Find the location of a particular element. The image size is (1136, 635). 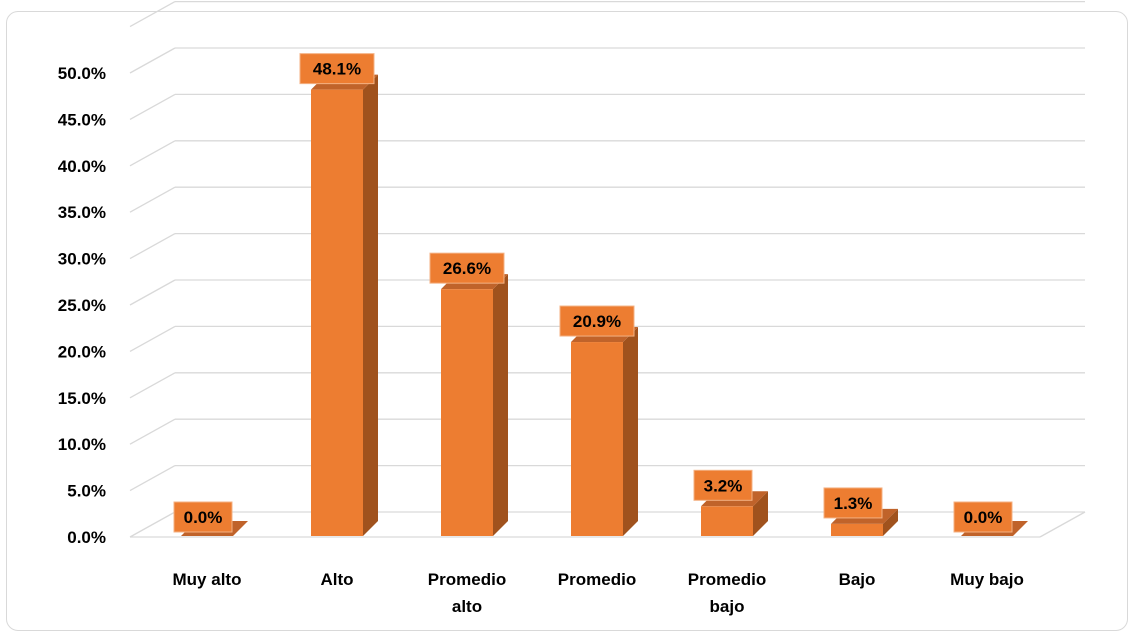

data-label: 48.1% is located at coordinates (337, 69).